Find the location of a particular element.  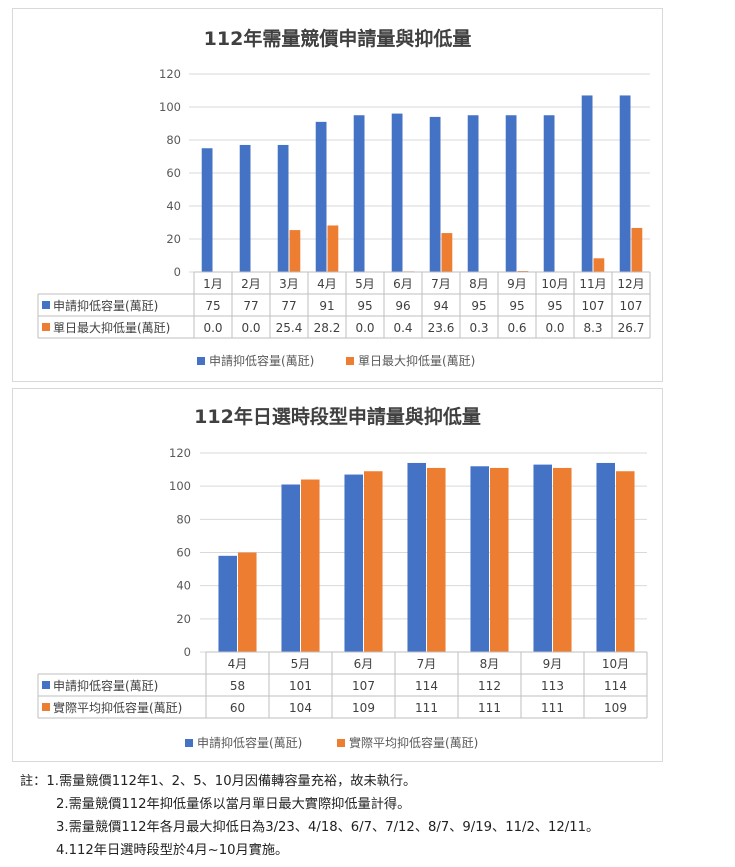

legend-label: 單日最大抑低量(萬瓩) is located at coordinates (416, 360).